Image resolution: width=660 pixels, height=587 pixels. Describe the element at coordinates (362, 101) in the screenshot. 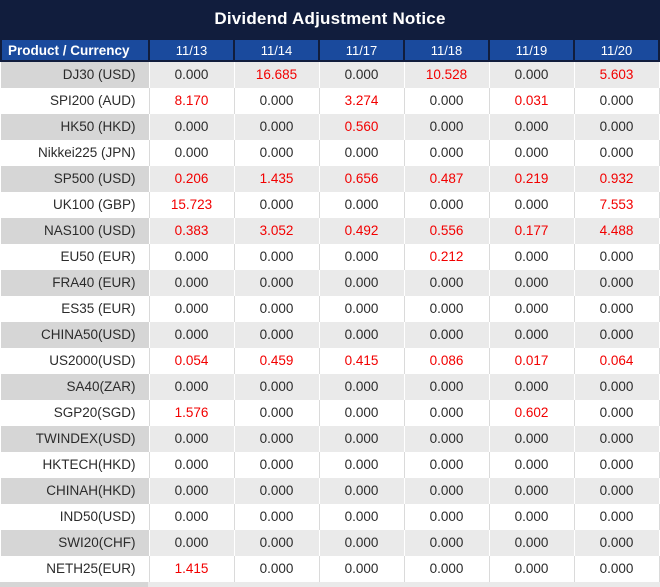

I see `value-cell: 3.274` at that location.